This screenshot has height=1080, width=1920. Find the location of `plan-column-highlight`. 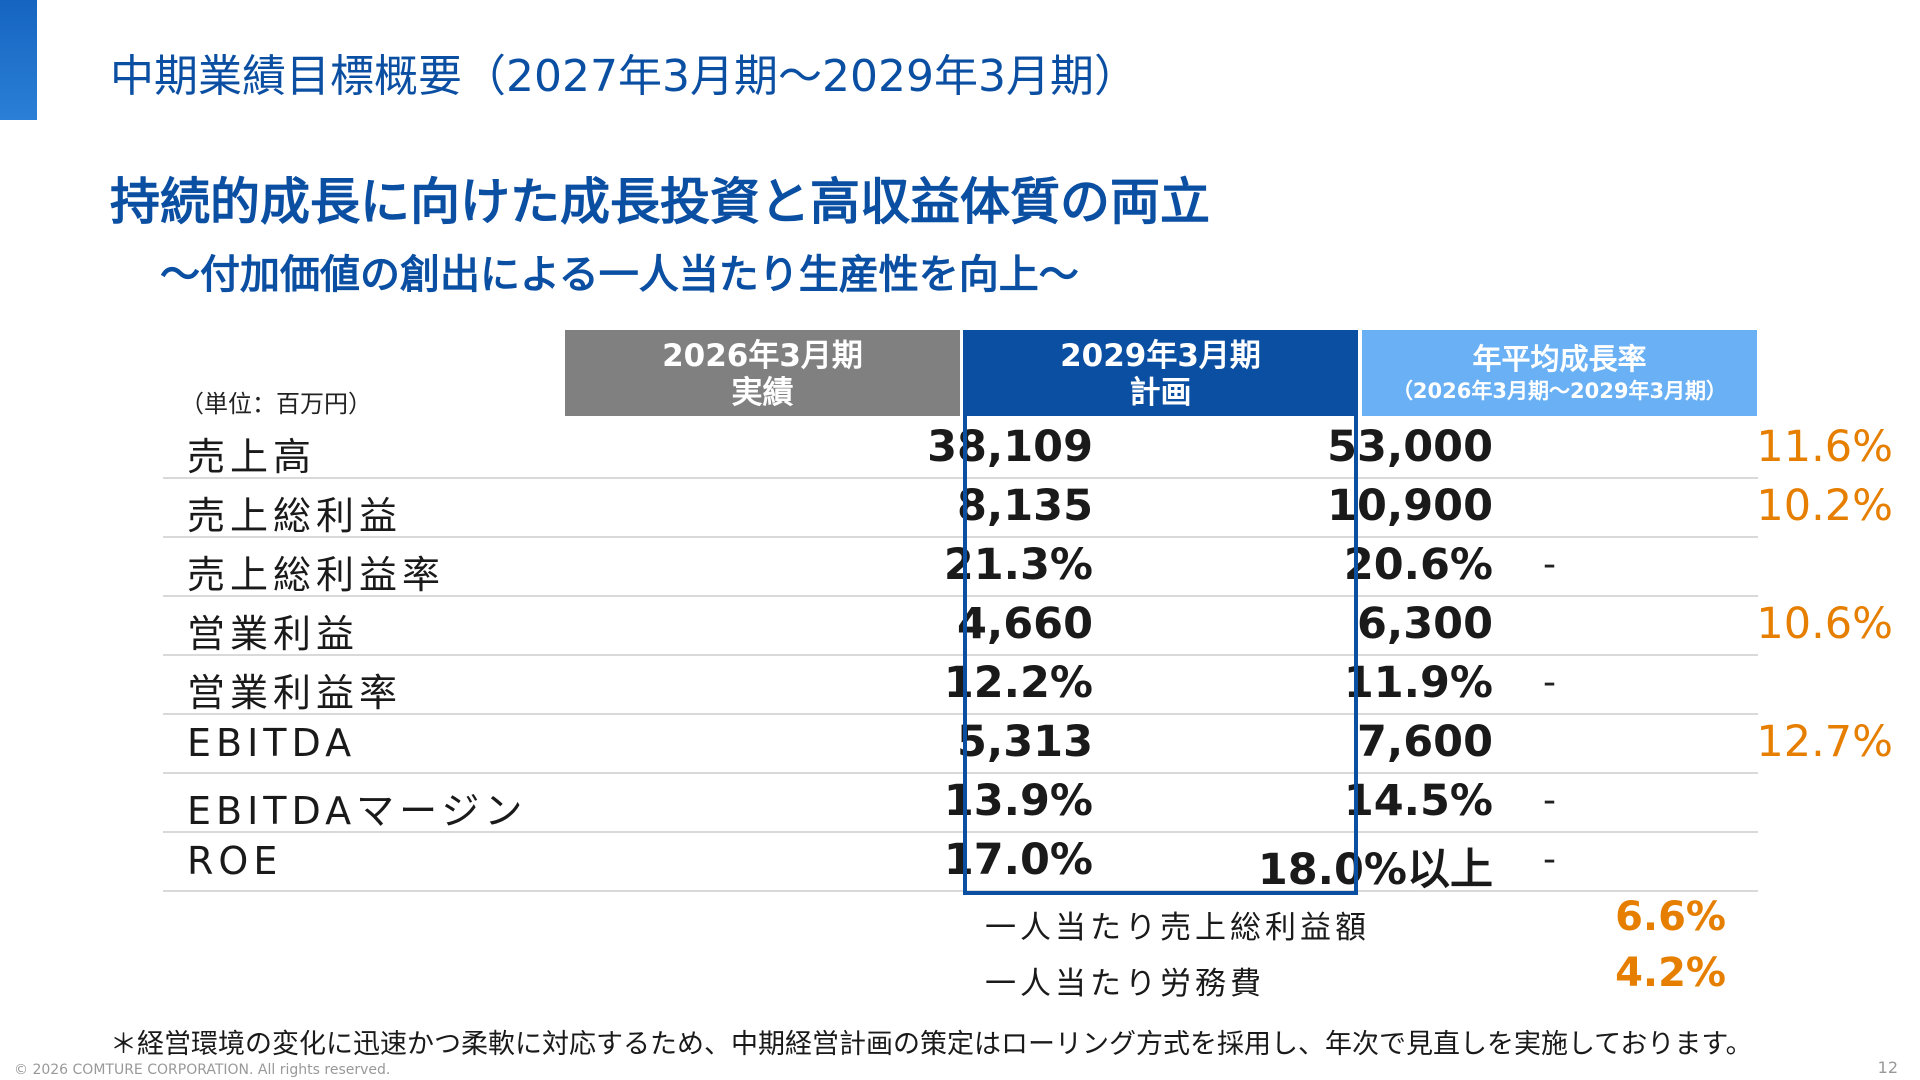

plan-column-highlight is located at coordinates (1160, 612).